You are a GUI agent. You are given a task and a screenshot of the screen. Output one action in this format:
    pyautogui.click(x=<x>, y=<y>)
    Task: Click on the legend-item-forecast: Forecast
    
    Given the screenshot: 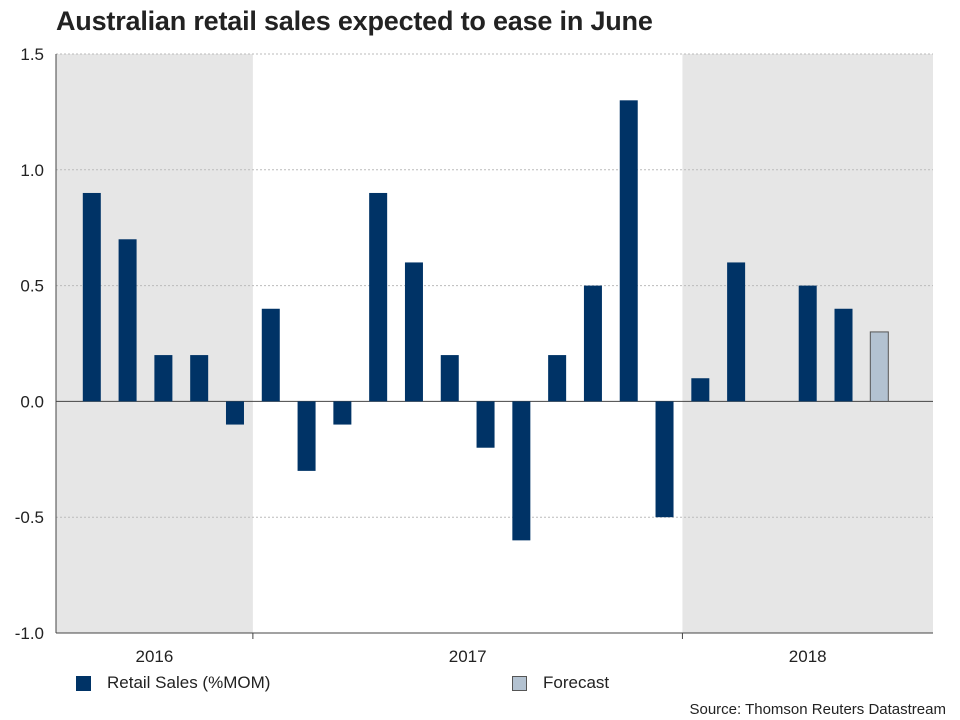 What is the action you would take?
    pyautogui.click(x=560, y=683)
    